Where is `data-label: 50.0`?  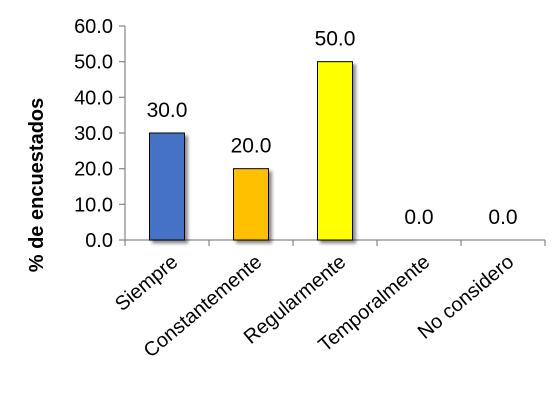 data-label: 50.0 is located at coordinates (335, 39).